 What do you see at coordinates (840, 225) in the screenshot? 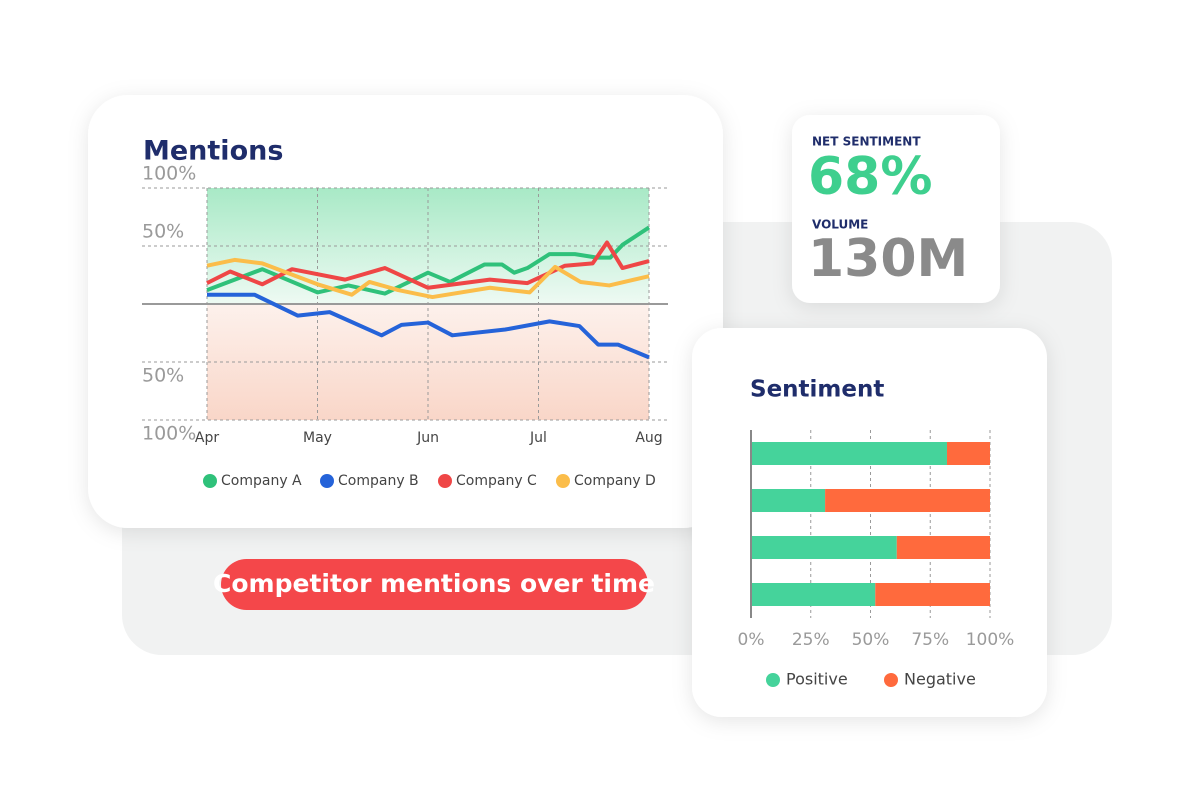
I see `kpi-label: VOLUME` at bounding box center [840, 225].